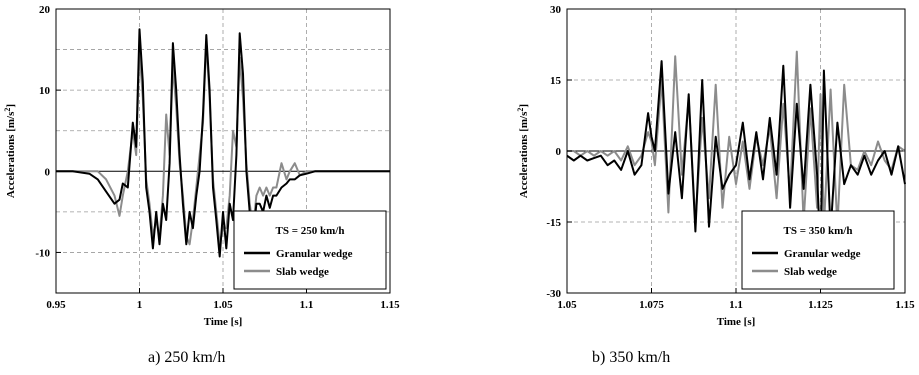 The image size is (919, 375). What do you see at coordinates (310, 231) in the screenshot?
I see `legend-title: TS = 250 km/h` at bounding box center [310, 231].